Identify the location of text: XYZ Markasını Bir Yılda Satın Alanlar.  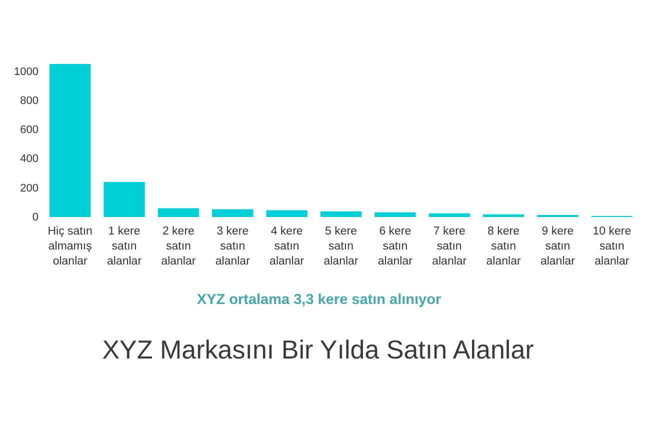
(318, 349).